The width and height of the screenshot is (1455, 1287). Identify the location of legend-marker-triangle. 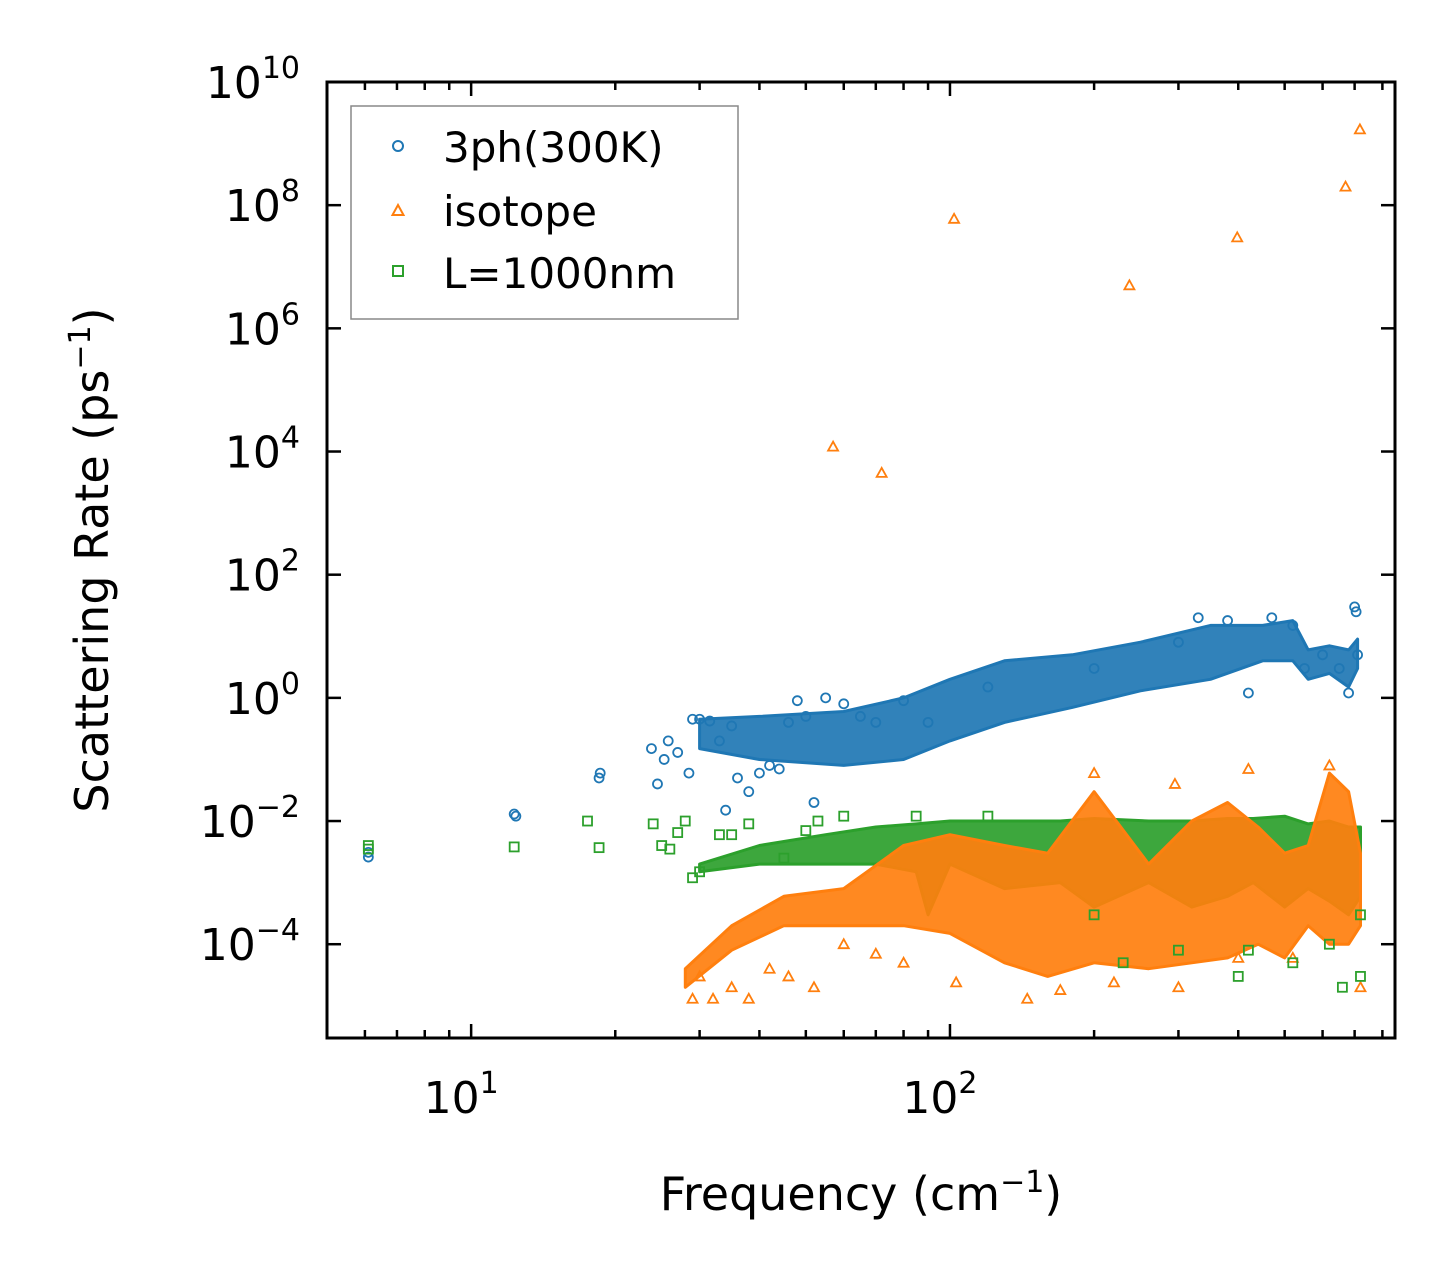
(398, 209).